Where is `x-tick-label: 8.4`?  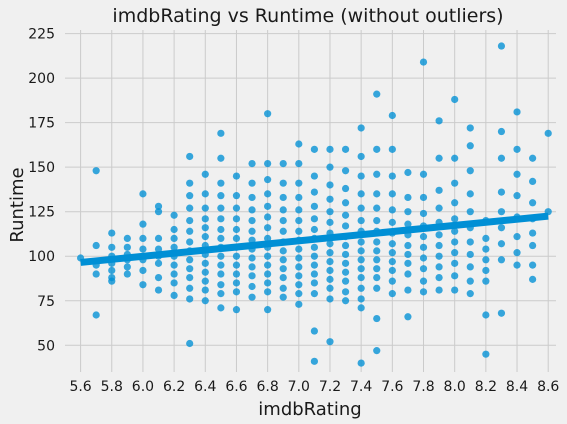 x-tick-label: 8.4 is located at coordinates (517, 387).